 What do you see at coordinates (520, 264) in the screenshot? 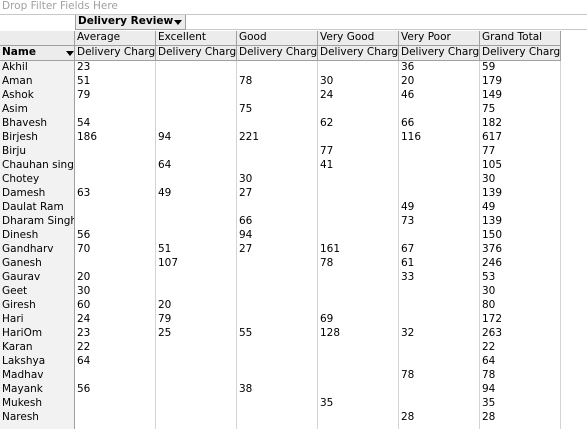
I see `value-cell: 246` at bounding box center [520, 264].